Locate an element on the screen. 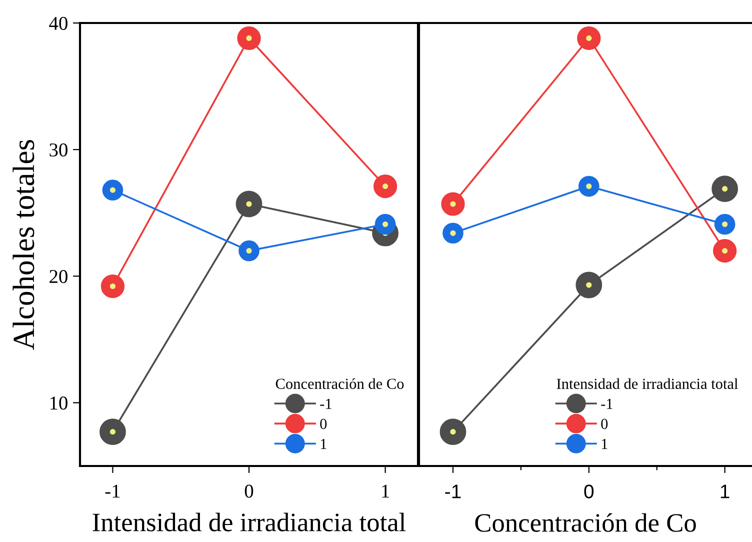 The image size is (752, 542). legend-title: Concentración de Co is located at coordinates (340, 383).